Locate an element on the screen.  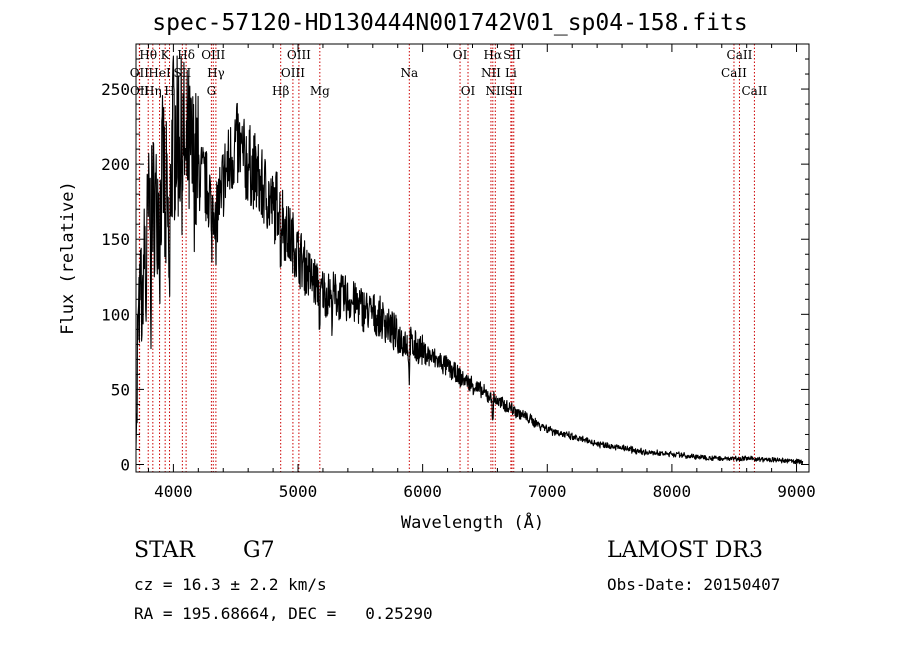
spectral-line-label: Li is located at coordinates (511, 73).